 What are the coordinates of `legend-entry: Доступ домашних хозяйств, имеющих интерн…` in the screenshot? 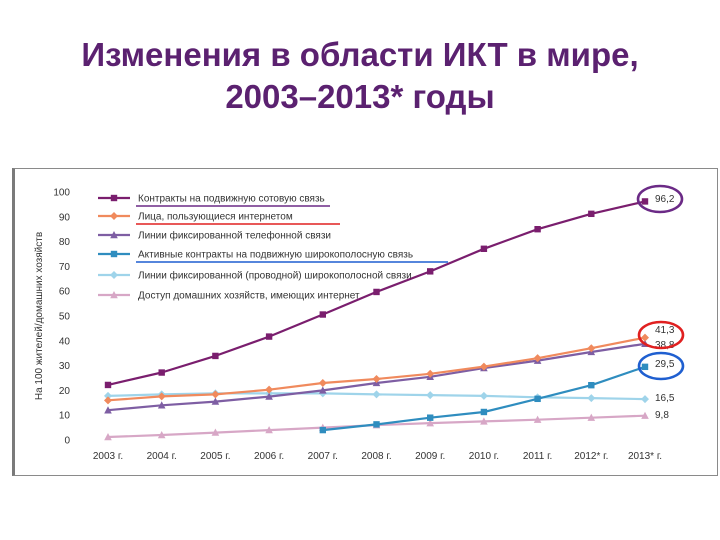 It's located at (249, 296).